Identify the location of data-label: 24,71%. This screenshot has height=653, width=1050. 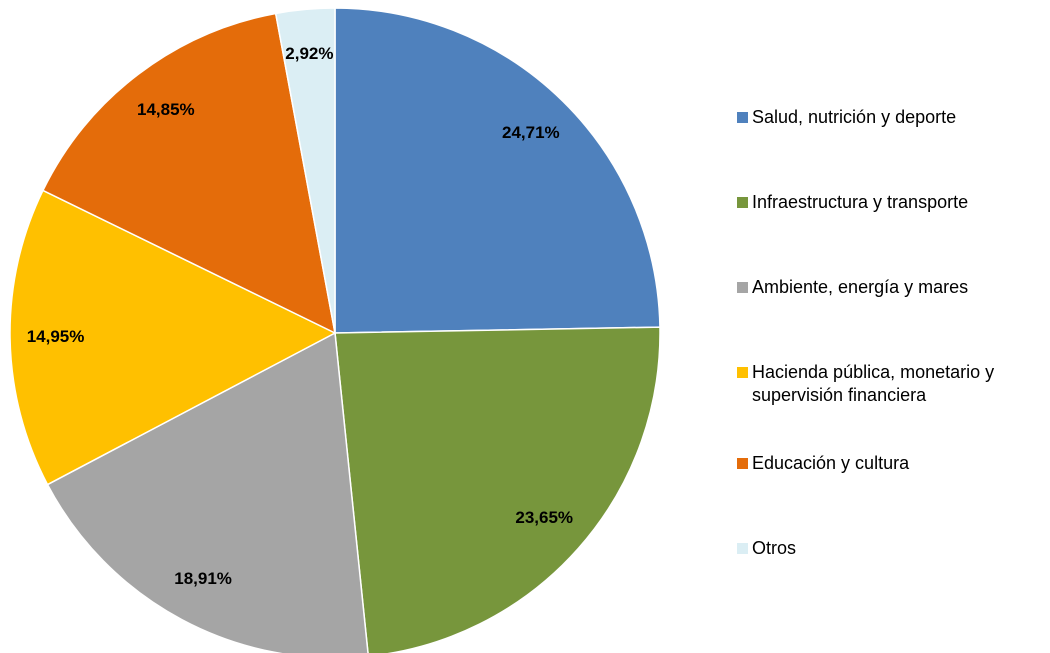
(531, 132).